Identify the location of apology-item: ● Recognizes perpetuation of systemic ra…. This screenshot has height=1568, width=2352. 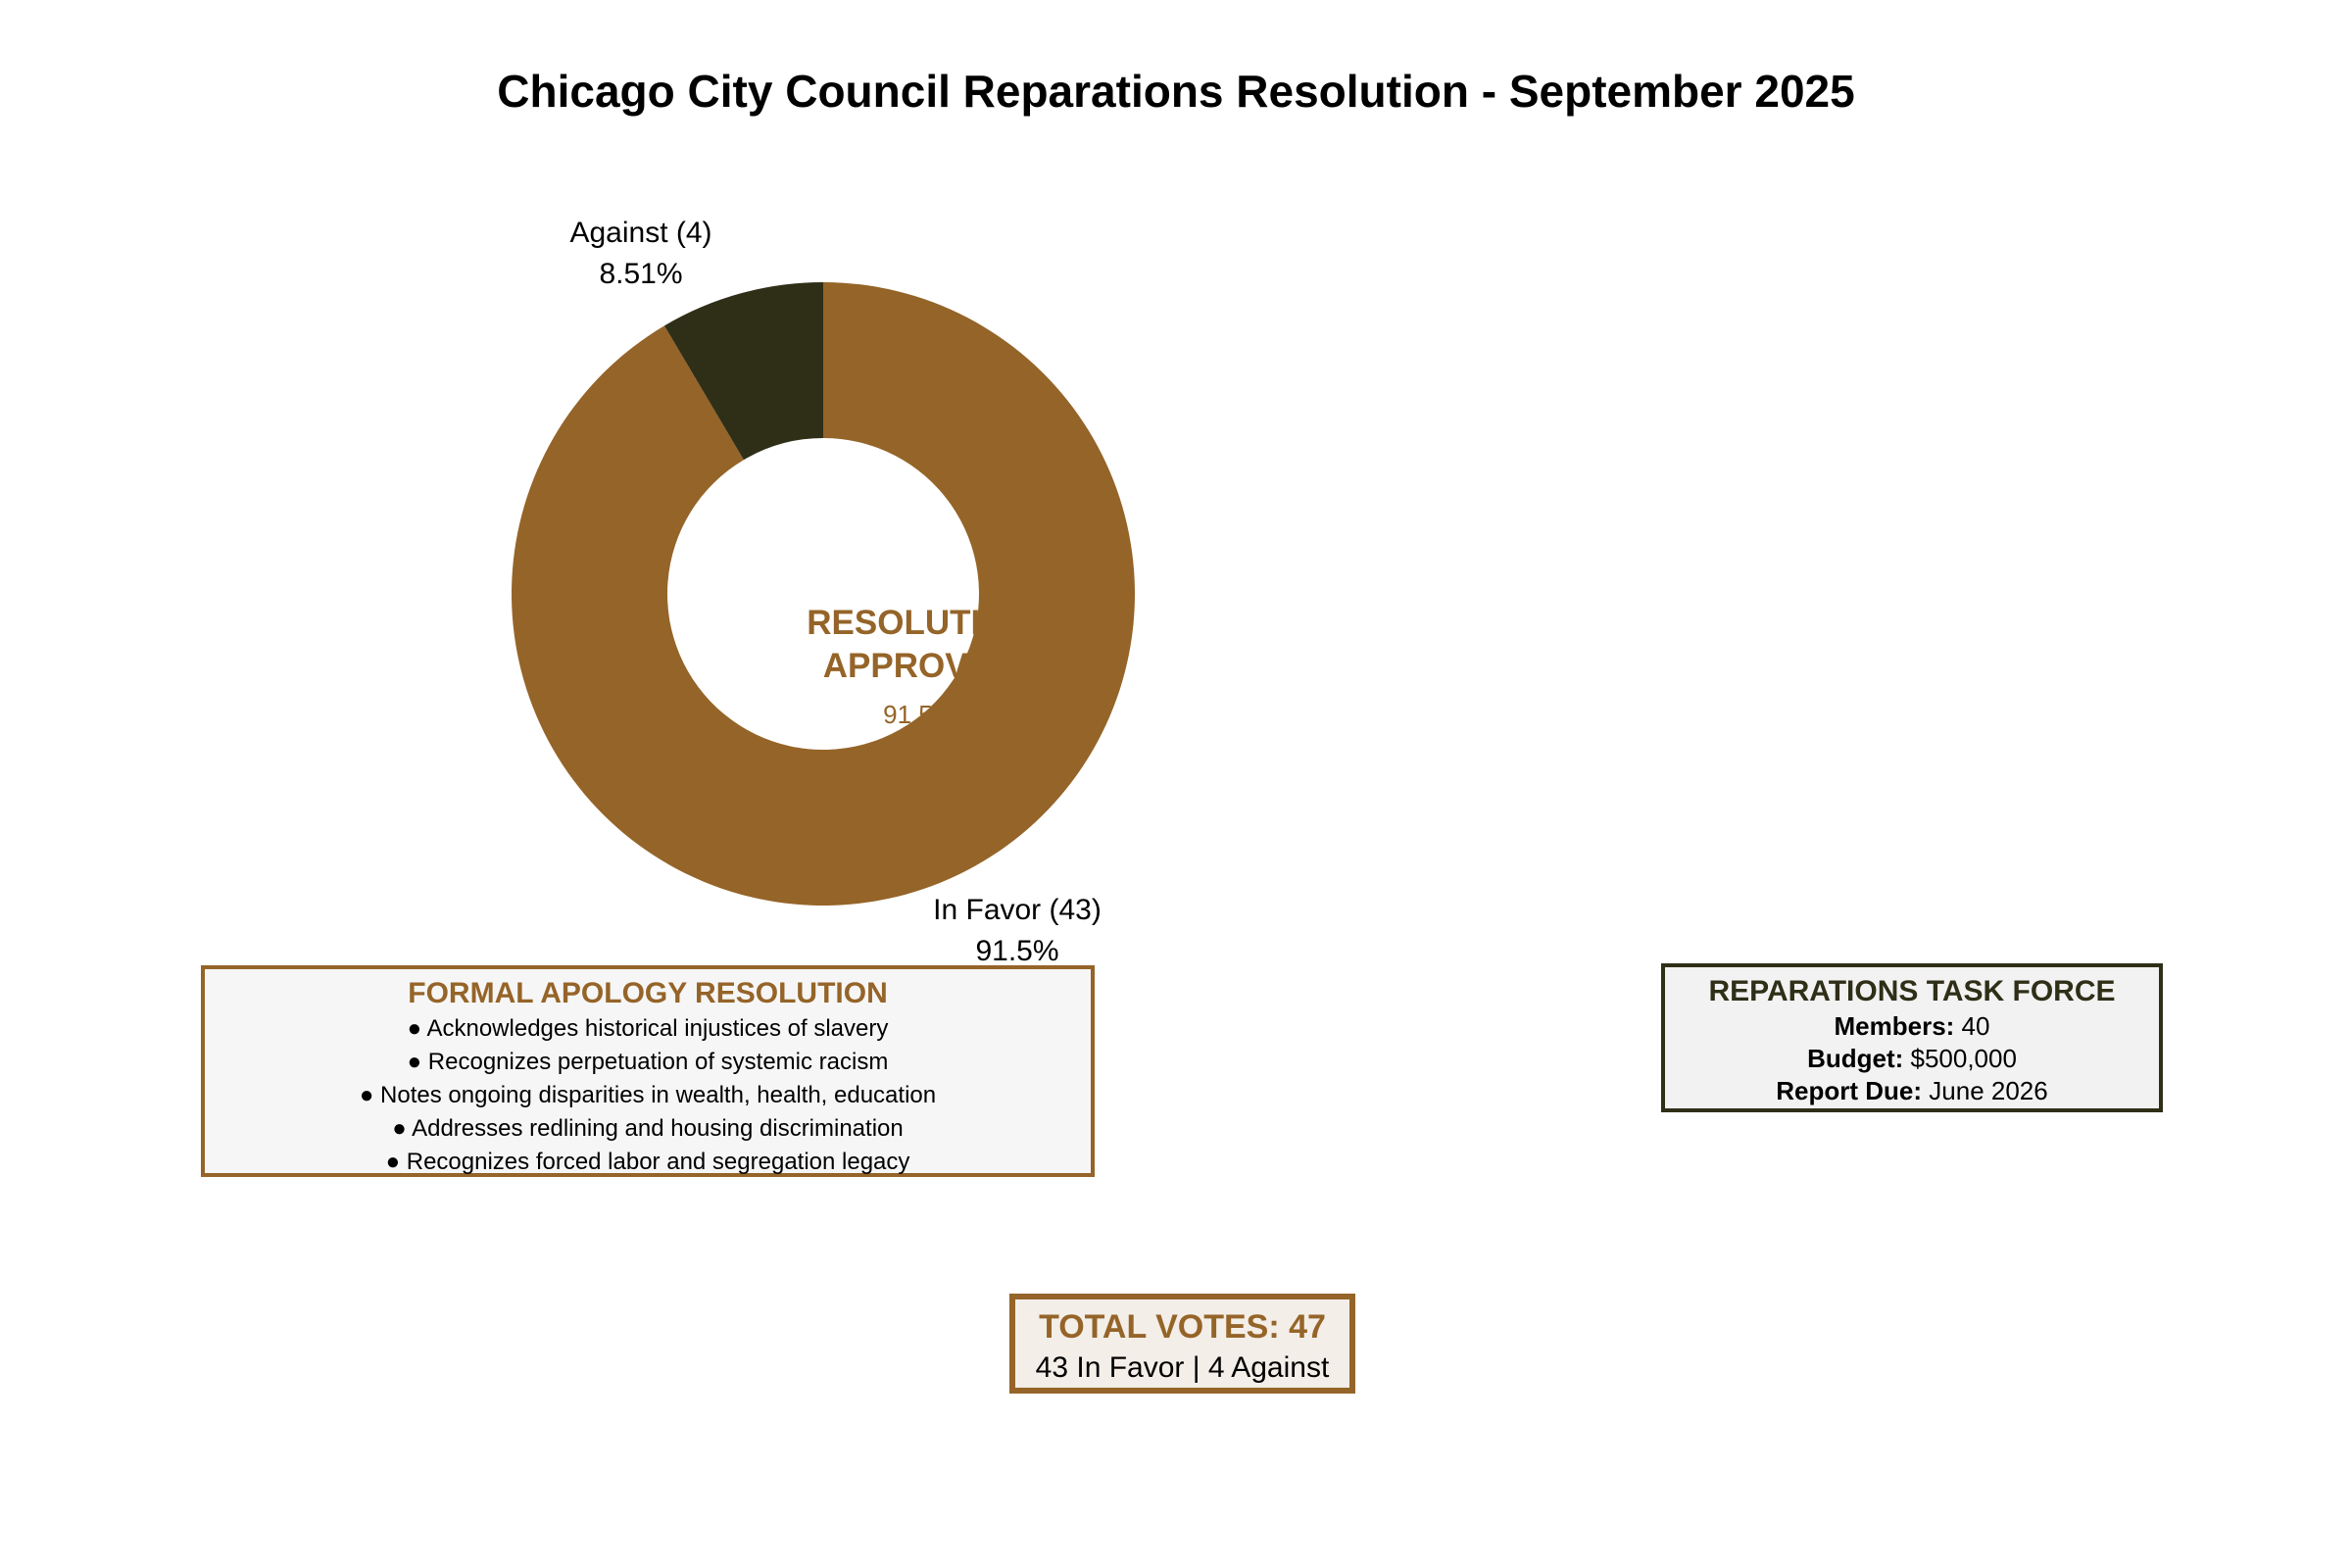
(648, 1062).